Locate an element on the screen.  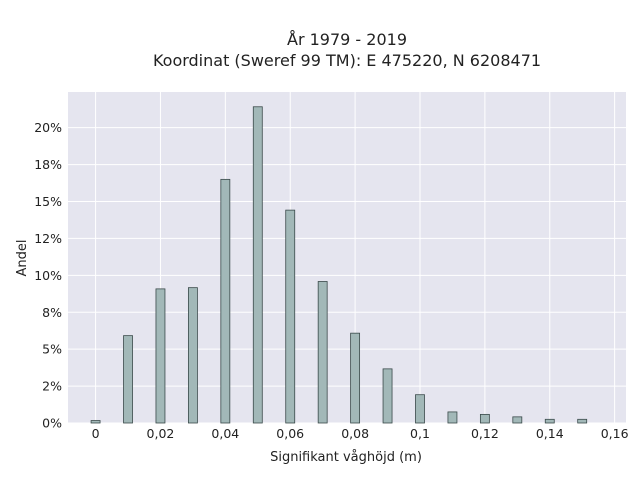
x-tick-labels: 0 0,02 0,04 0,06 0,08 0,1 0,12 0,14 0,16 is located at coordinates (360, 433).